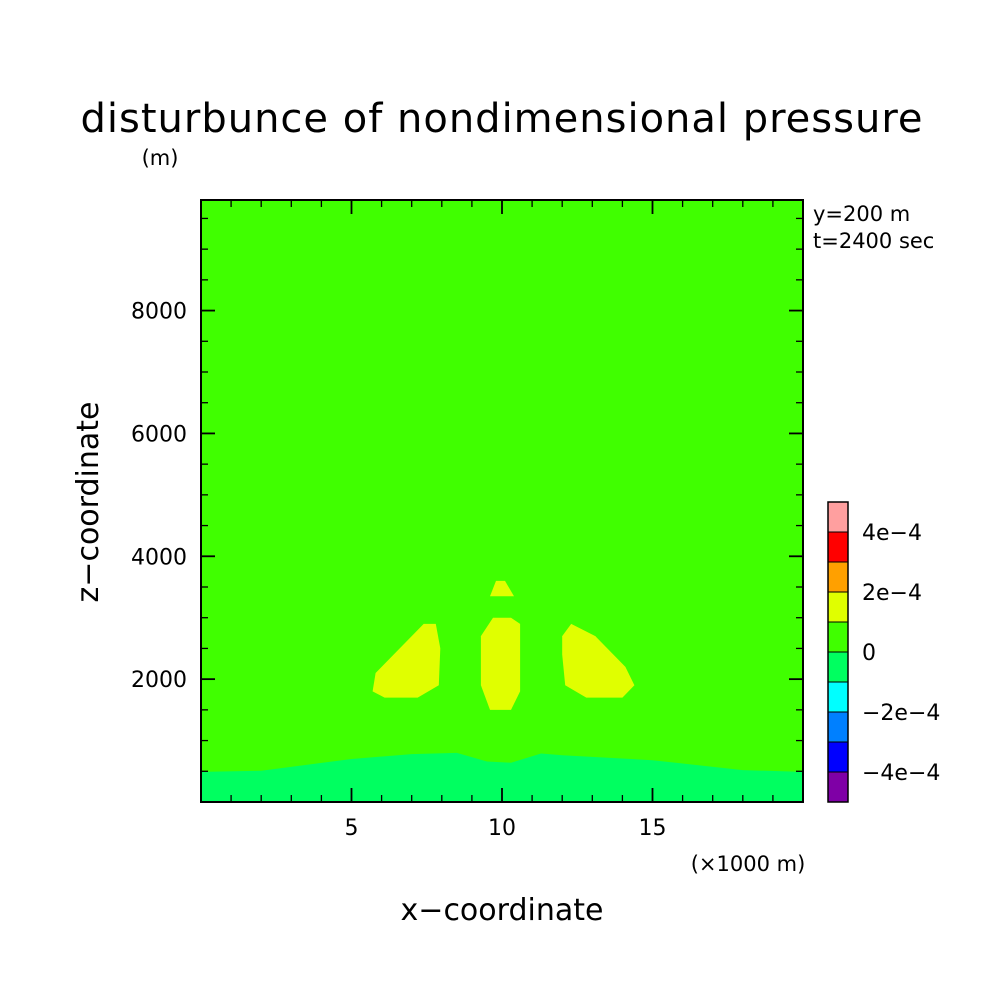  I want to click on y-tick-label: 8000, so click(159, 312).